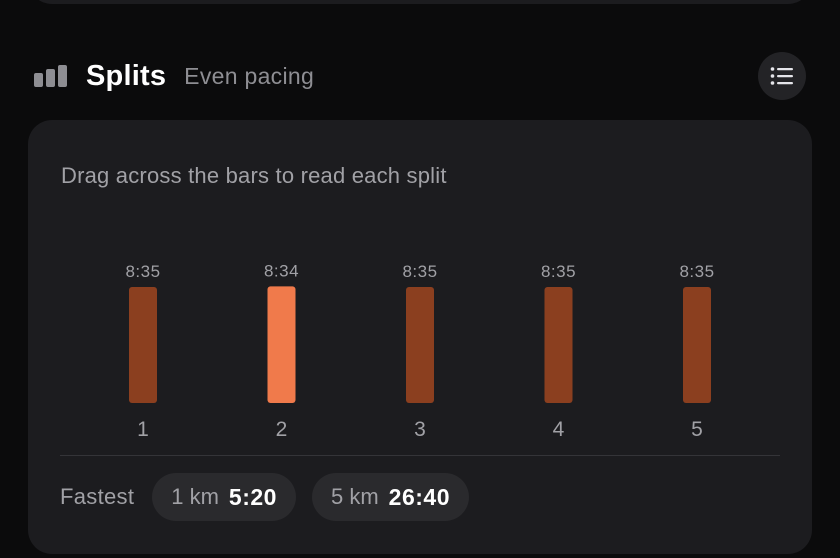  I want to click on split-index-label: 1, so click(143, 429).